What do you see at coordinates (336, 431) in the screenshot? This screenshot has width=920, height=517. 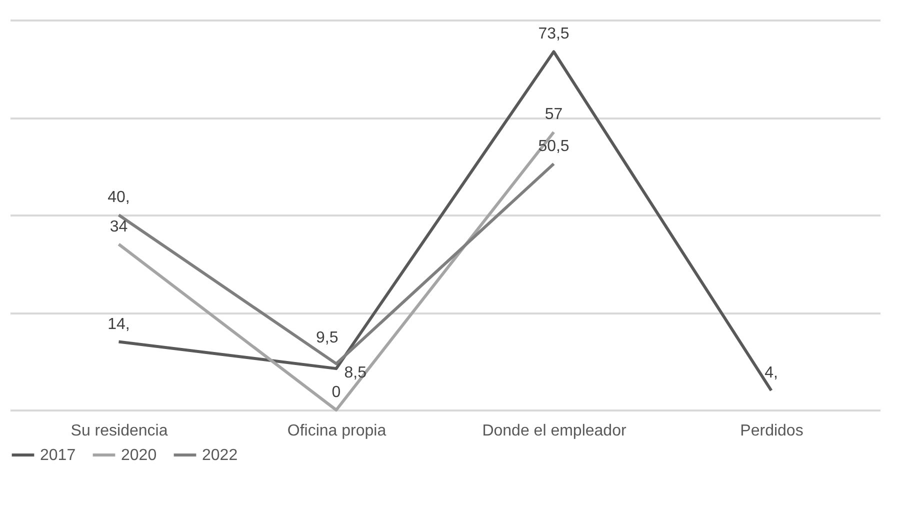 I see `x-tick-label: Oficina propia` at bounding box center [336, 431].